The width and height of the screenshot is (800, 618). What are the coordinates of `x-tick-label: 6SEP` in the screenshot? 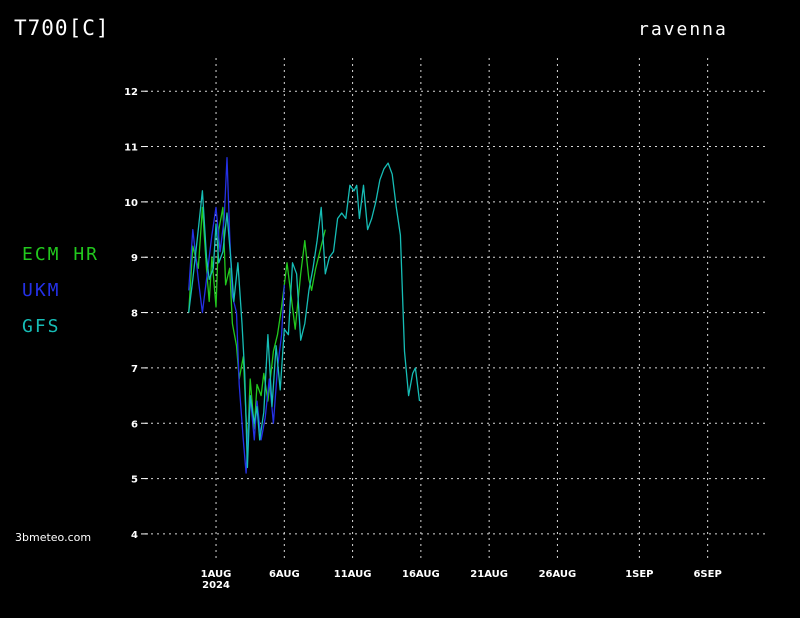 It's located at (707, 574).